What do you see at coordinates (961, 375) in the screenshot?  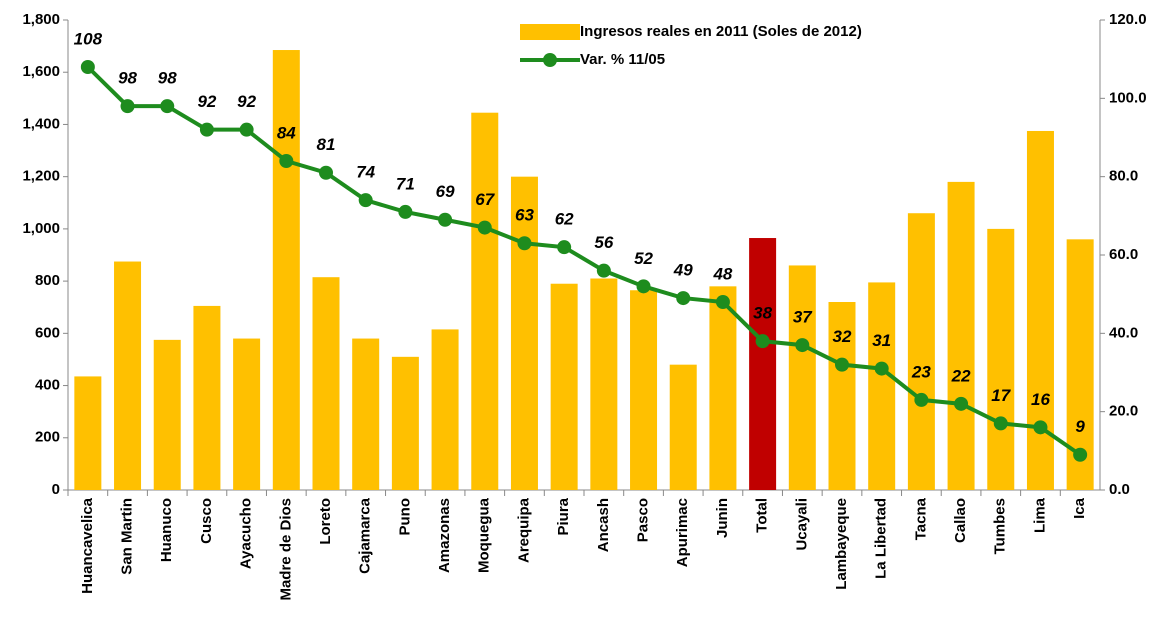 I see `data-label: 22` at bounding box center [961, 375].